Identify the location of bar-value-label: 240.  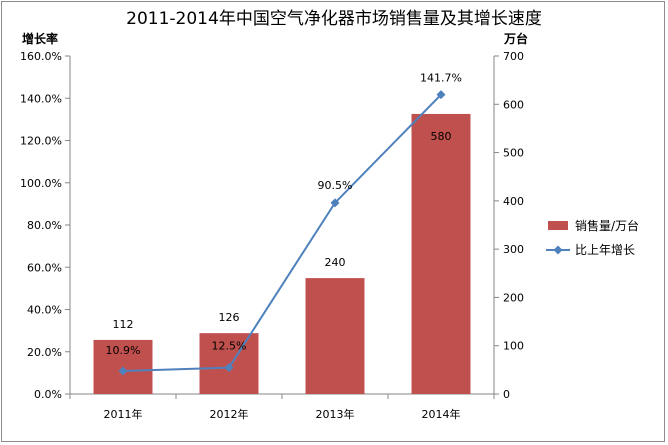
(335, 262).